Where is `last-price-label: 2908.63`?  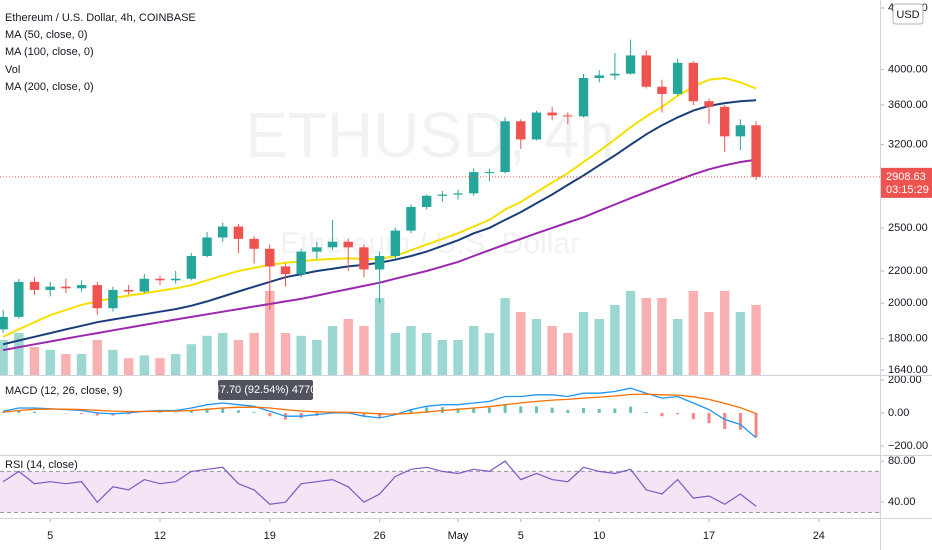
last-price-label: 2908.63 is located at coordinates (906, 177).